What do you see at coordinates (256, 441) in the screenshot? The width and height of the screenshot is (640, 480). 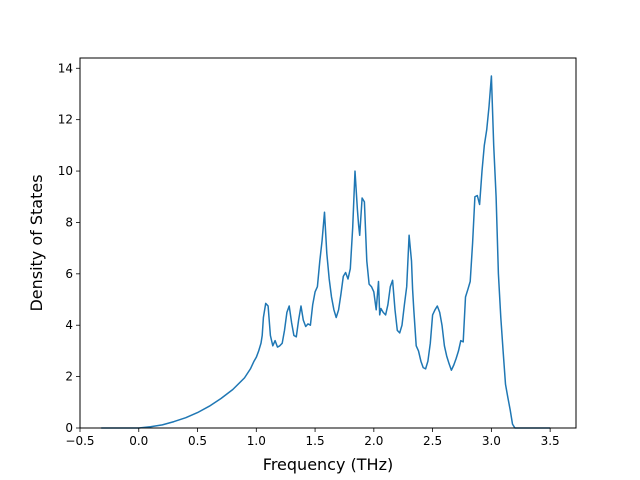 I see `x-tick-label: 1.0` at bounding box center [256, 441].